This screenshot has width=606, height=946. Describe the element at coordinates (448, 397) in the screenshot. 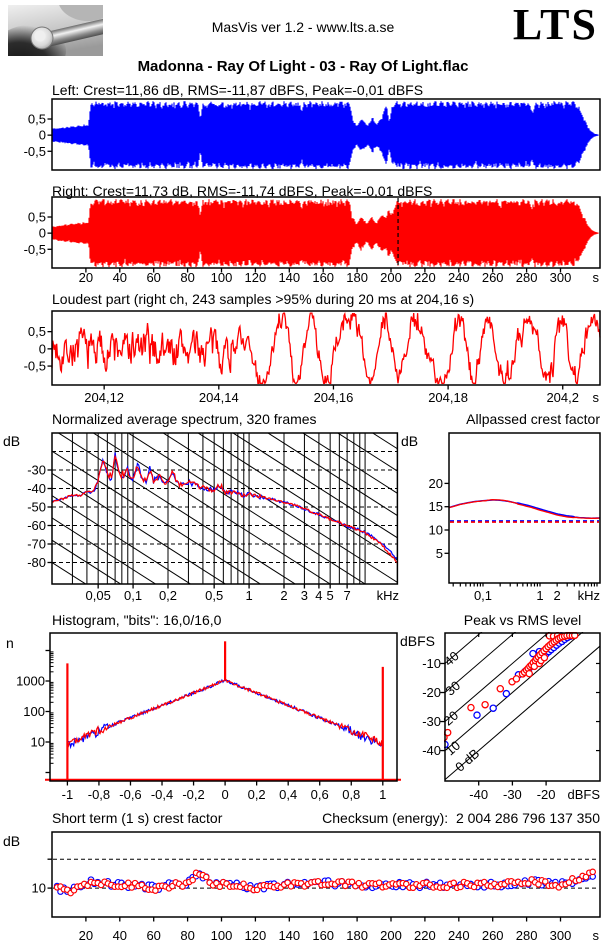

I see `svg-text: 204,18` at that location.